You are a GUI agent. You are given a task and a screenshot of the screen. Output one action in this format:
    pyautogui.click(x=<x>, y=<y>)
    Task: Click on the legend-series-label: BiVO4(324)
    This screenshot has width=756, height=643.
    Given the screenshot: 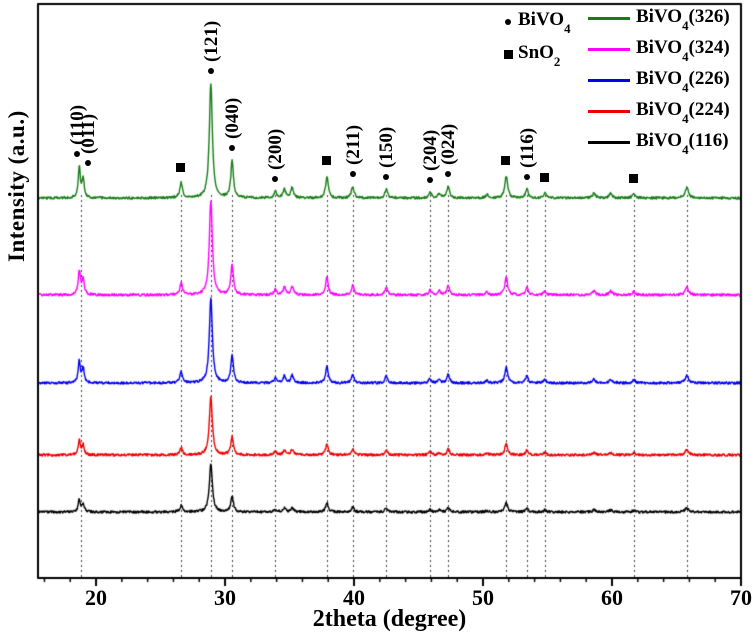 What is the action you would take?
    pyautogui.click(x=683, y=50)
    